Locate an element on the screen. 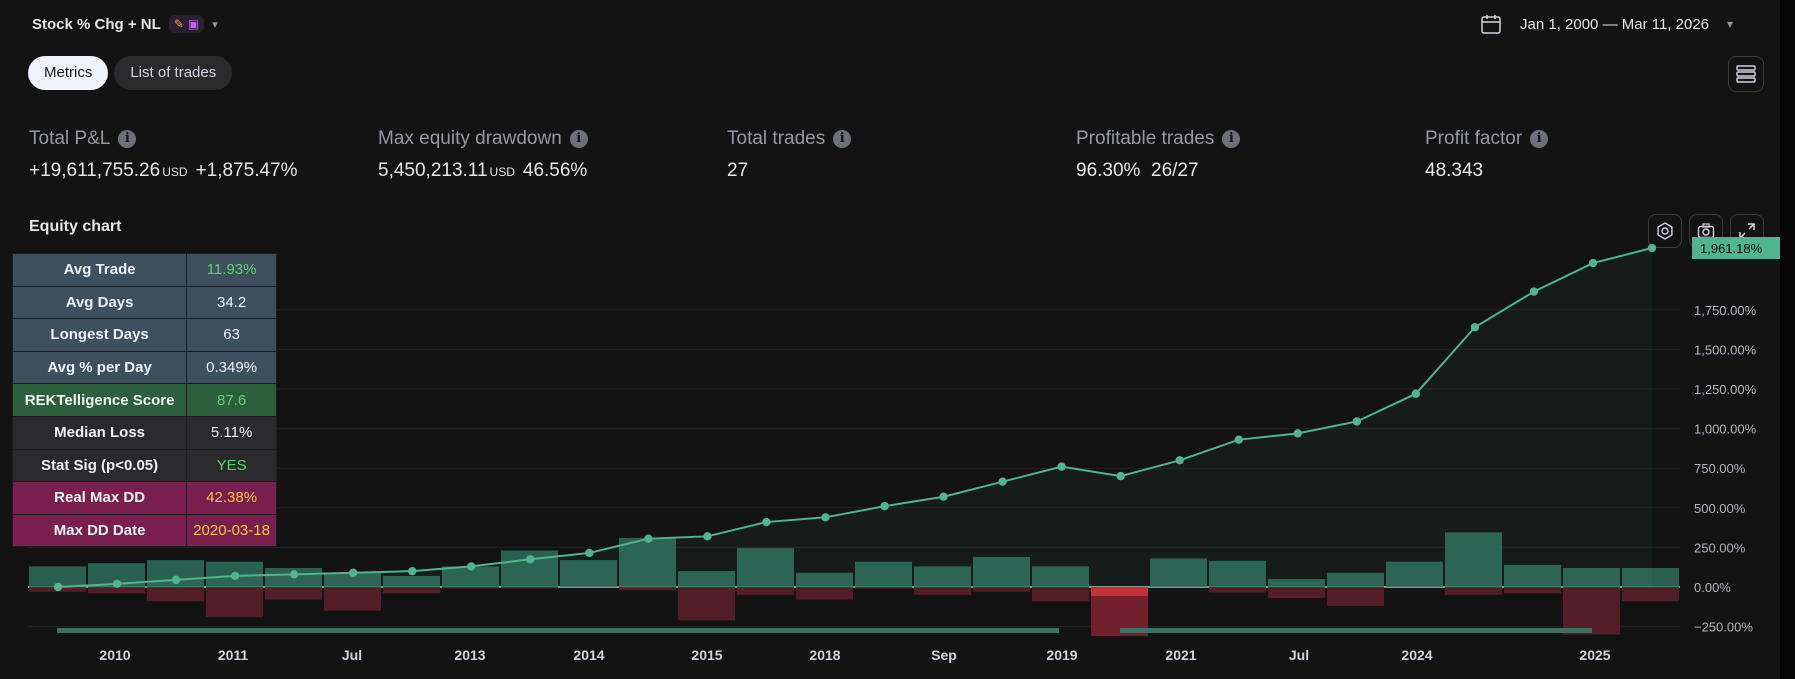 This screenshot has width=1795, height=679. stats-label: Stat Sig (p<0.05) is located at coordinates (99, 465).